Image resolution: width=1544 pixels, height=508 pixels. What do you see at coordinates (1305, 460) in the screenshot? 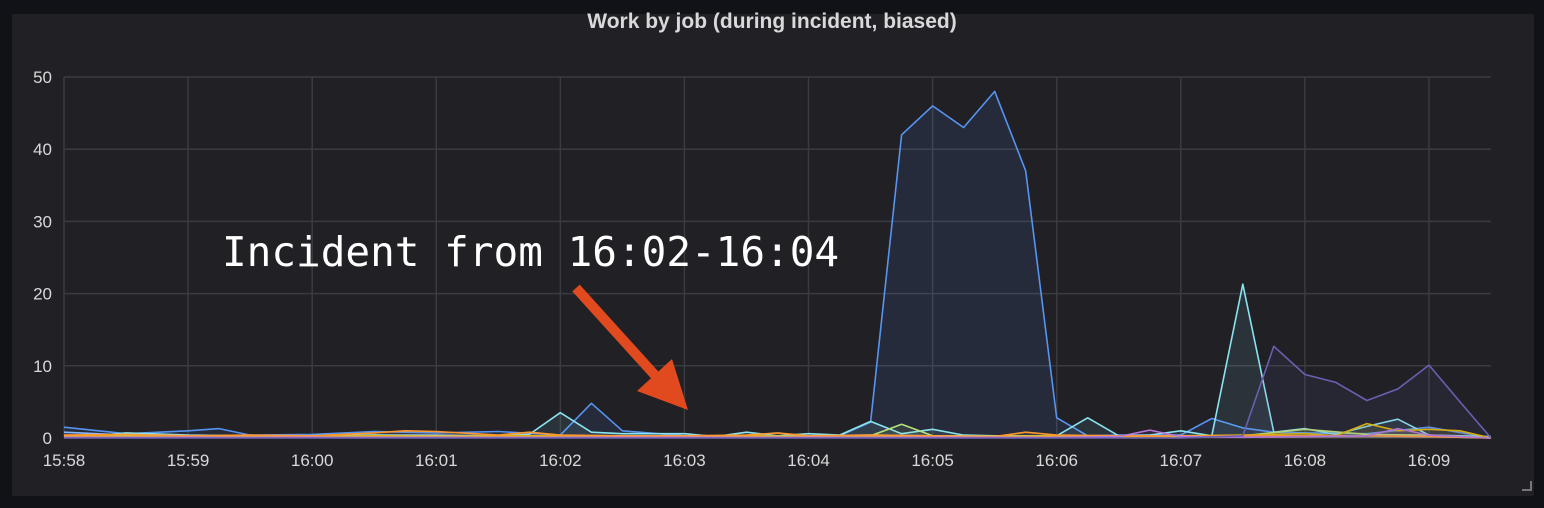
I see `x-tick-label: 16:08` at bounding box center [1305, 460].